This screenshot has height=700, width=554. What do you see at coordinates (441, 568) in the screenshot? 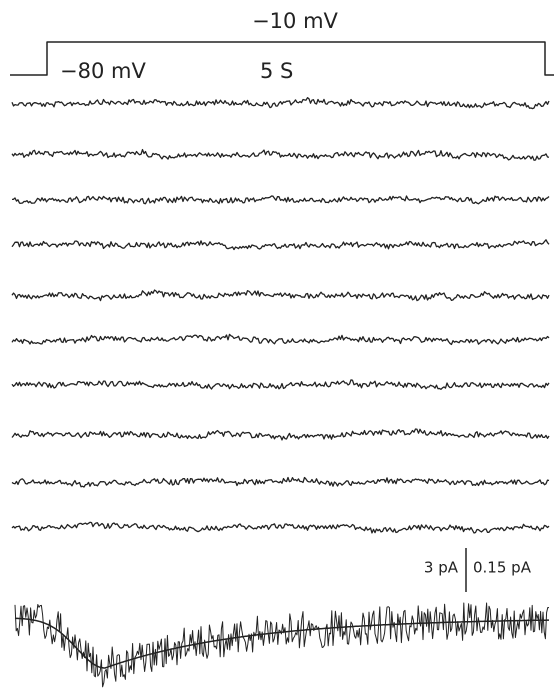
I see `trace-scale-label: 3 pA` at bounding box center [441, 568].